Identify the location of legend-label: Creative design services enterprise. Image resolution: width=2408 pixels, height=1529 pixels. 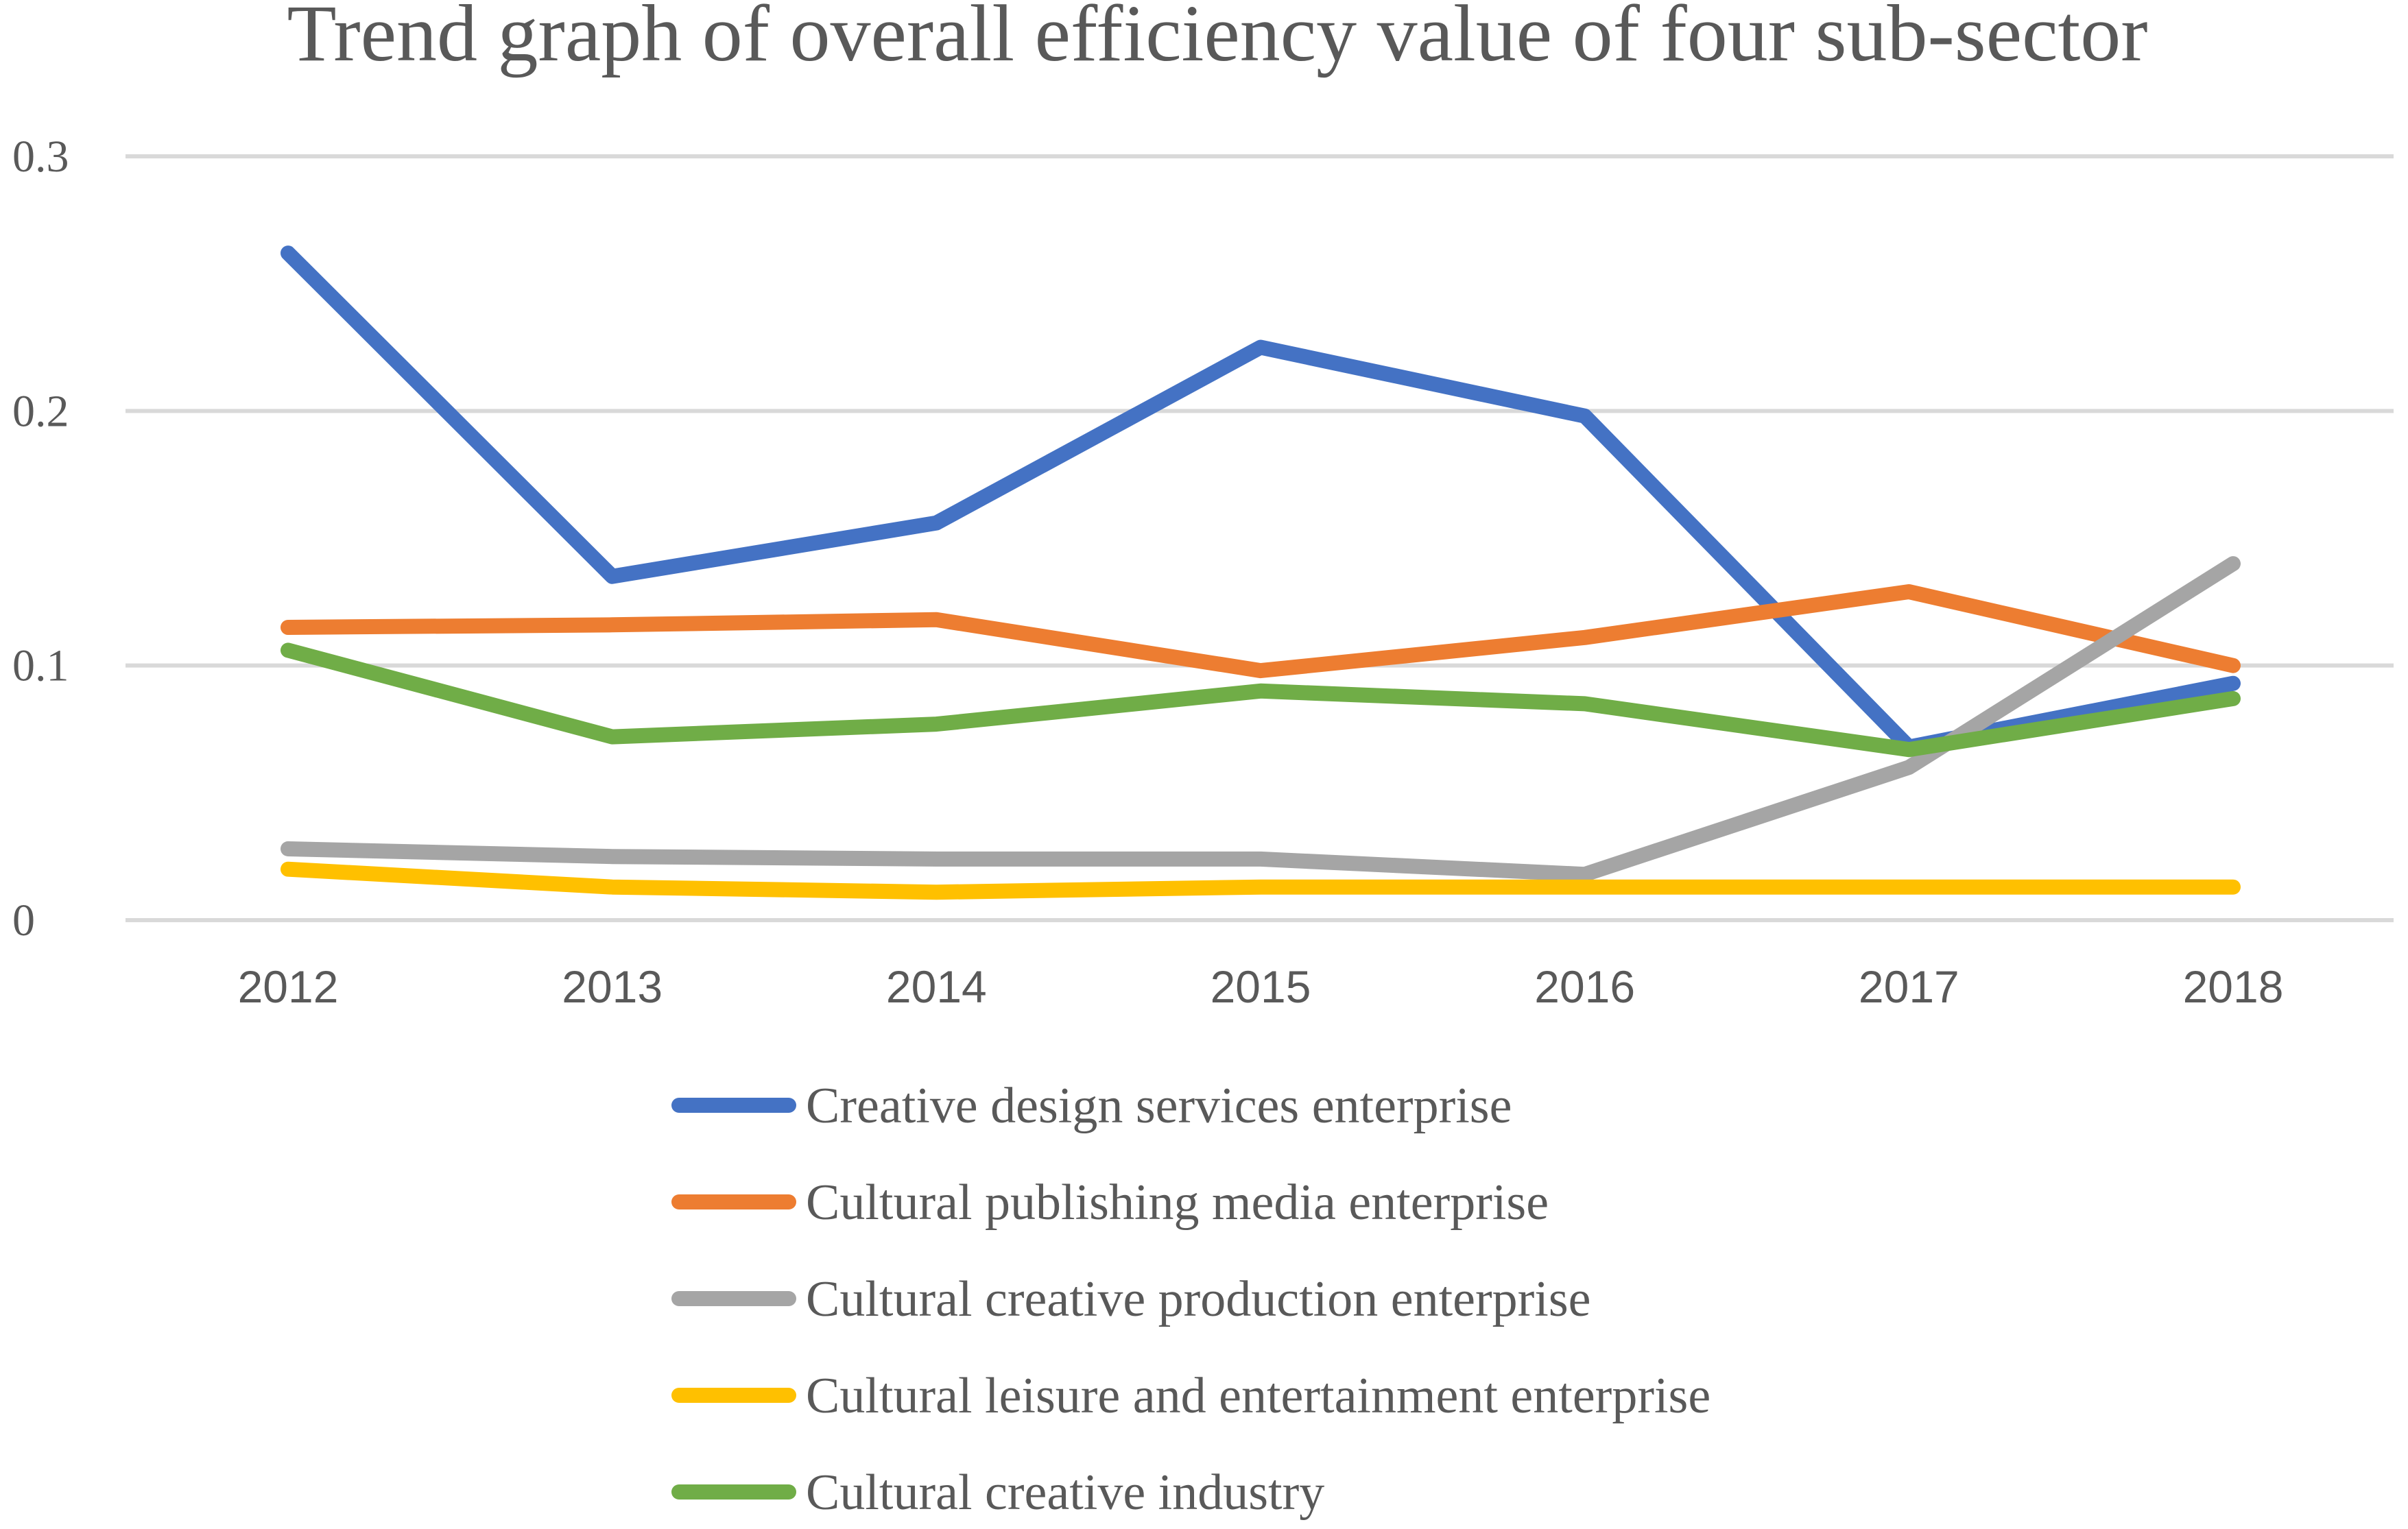
(1159, 1106).